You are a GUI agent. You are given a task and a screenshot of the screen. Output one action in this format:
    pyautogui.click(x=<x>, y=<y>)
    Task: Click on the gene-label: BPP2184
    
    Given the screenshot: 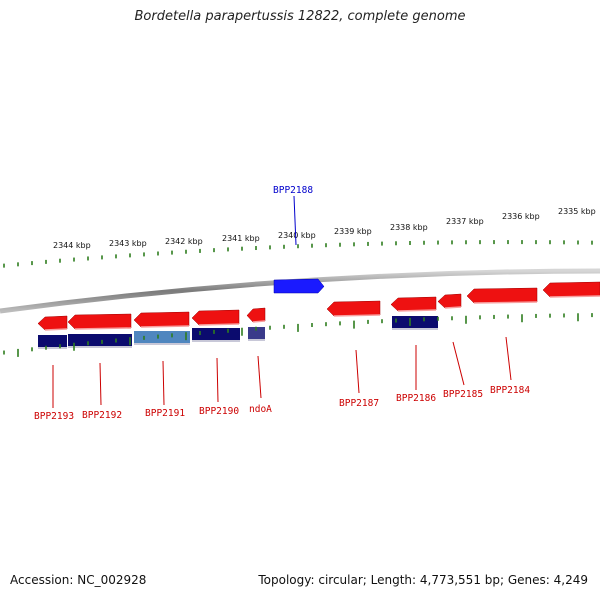 What is the action you would take?
    pyautogui.click(x=510, y=390)
    